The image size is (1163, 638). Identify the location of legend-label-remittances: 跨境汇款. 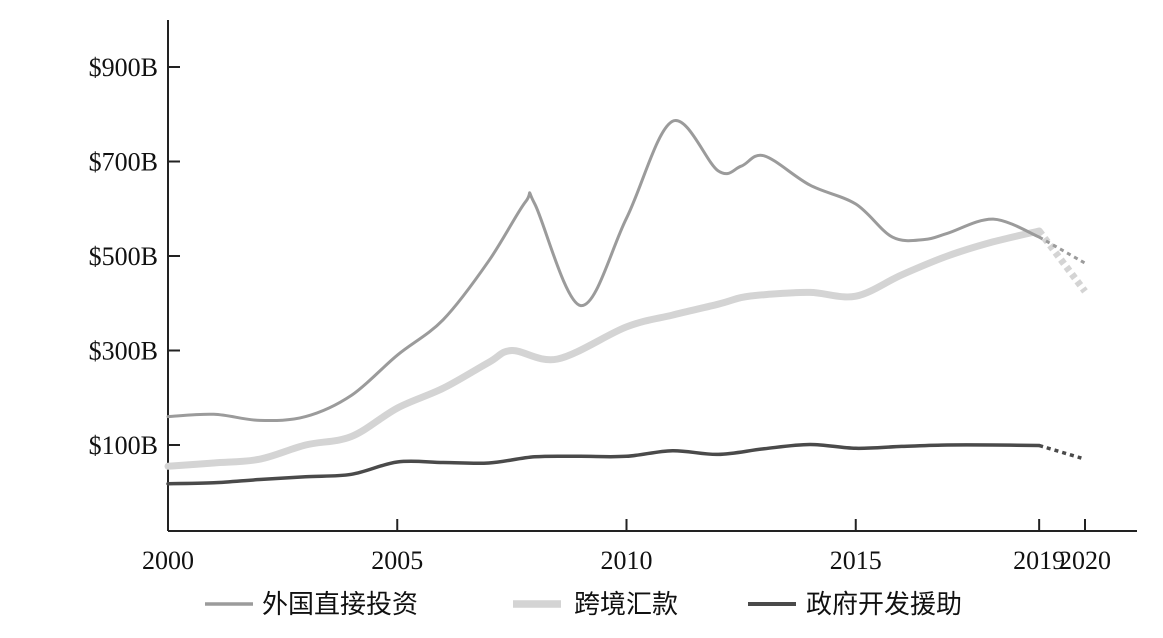
(626, 605).